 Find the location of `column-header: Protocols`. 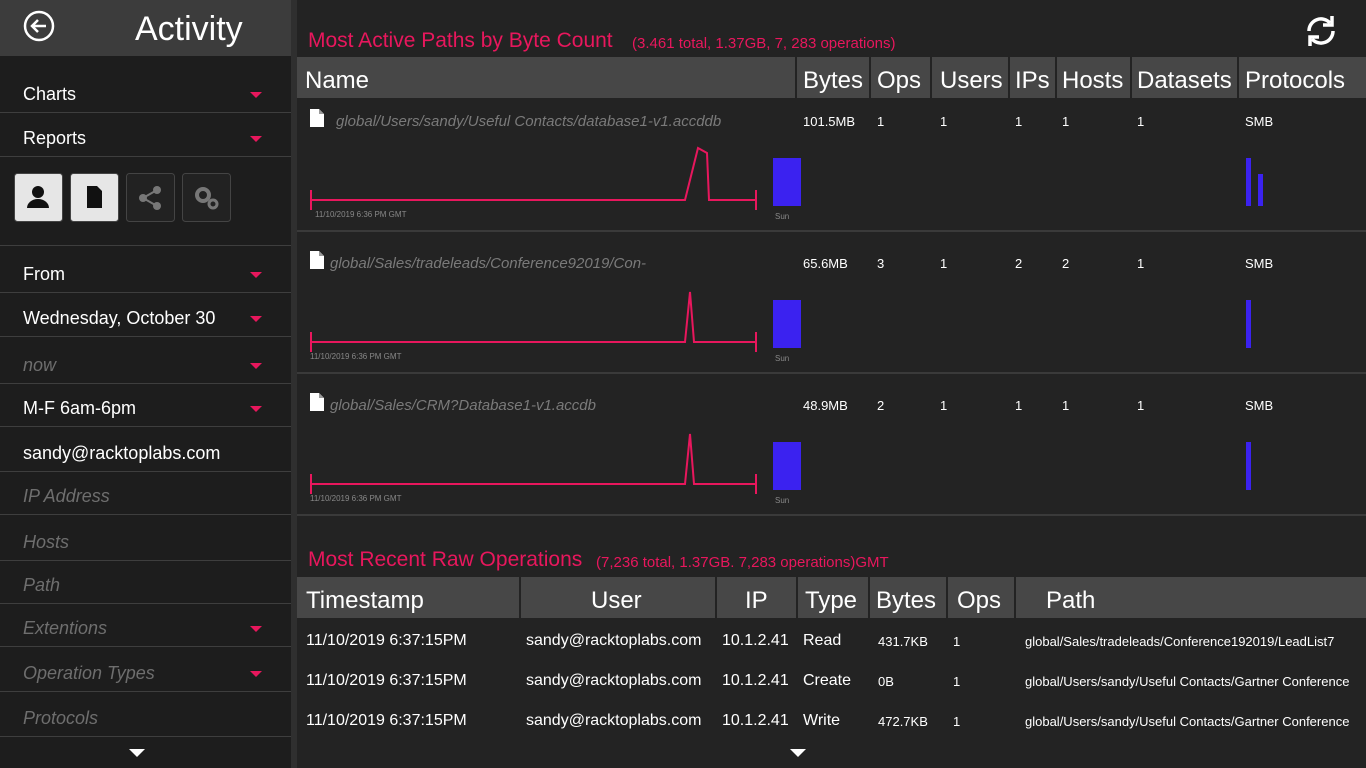

column-header: Protocols is located at coordinates (1295, 80).